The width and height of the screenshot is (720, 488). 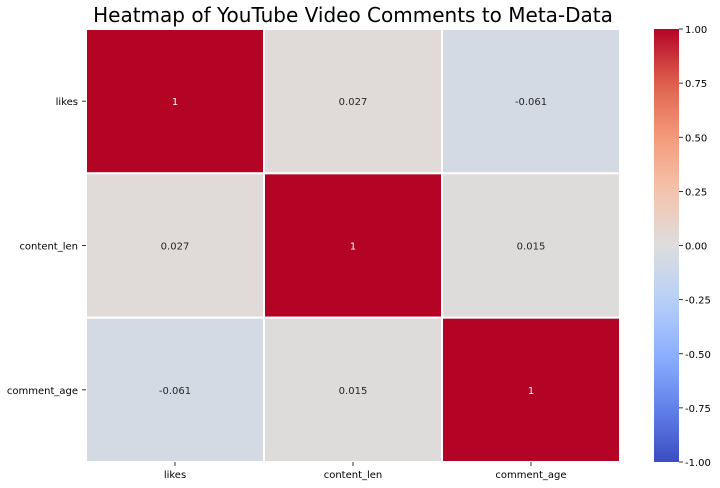 What do you see at coordinates (175, 475) in the screenshot?
I see `x-tick-label: likes` at bounding box center [175, 475].